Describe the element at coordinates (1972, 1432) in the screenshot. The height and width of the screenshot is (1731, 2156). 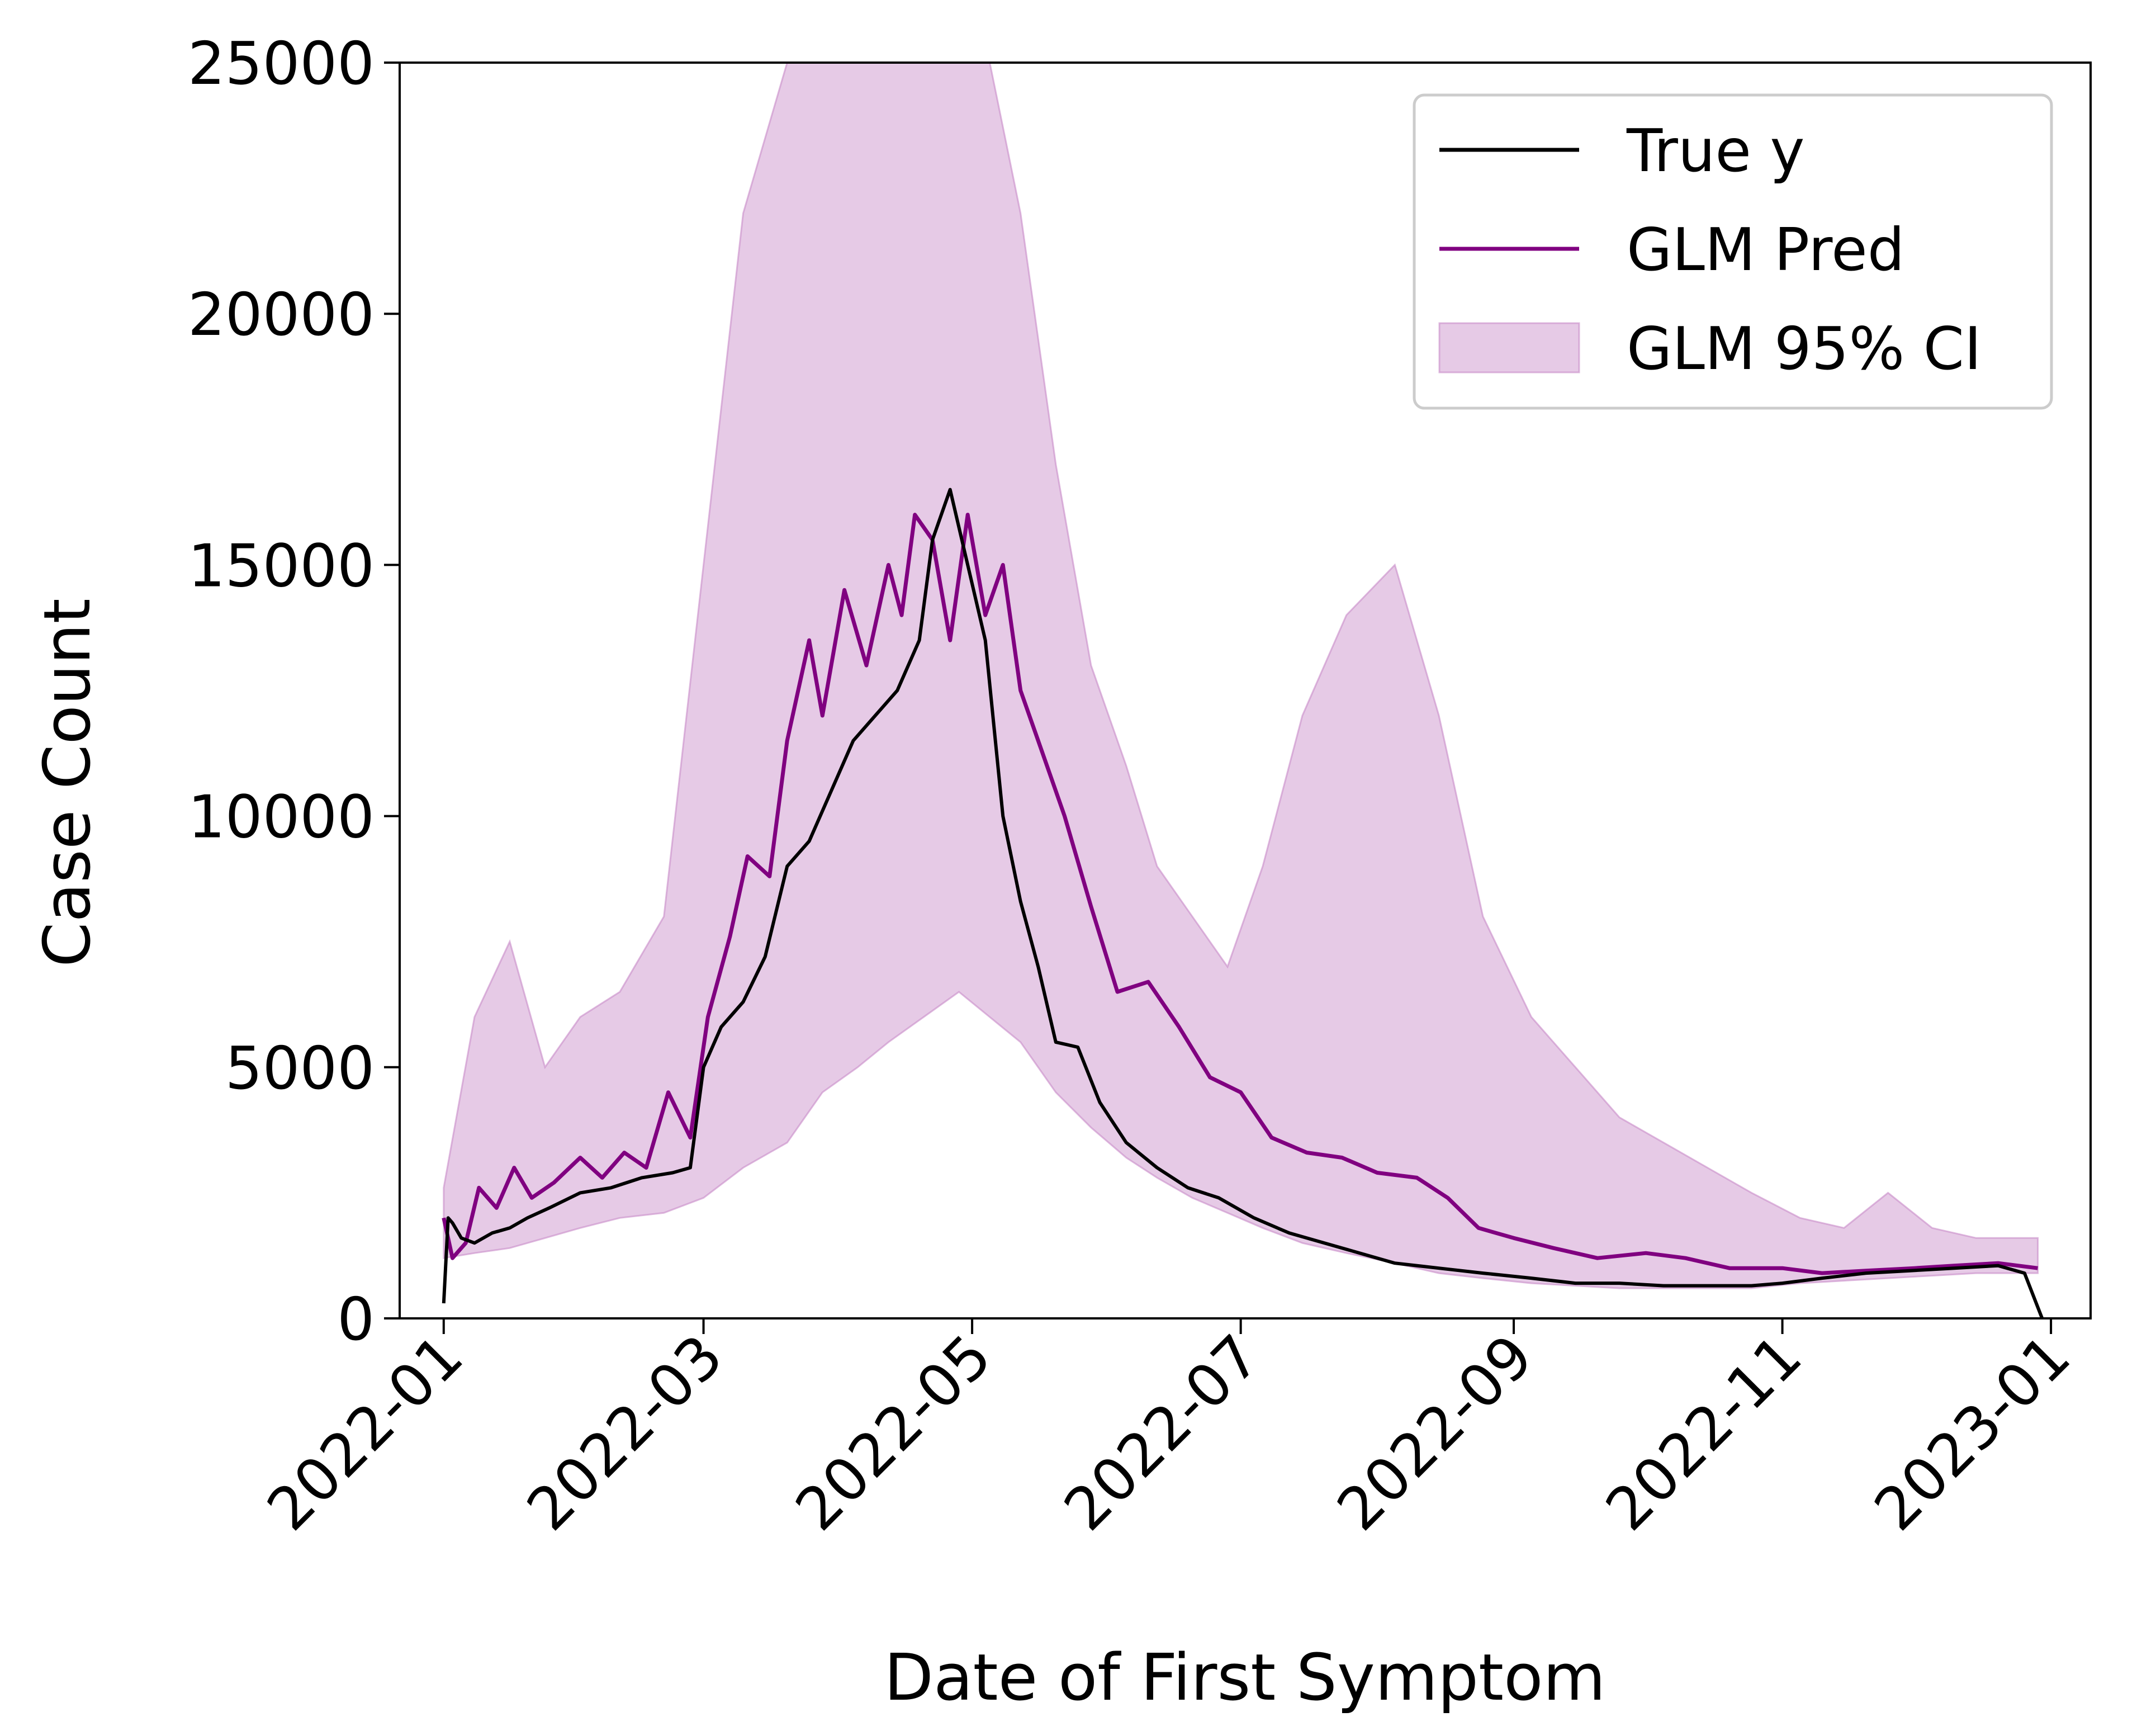
I see `x-tick-label: 2023-01` at that location.